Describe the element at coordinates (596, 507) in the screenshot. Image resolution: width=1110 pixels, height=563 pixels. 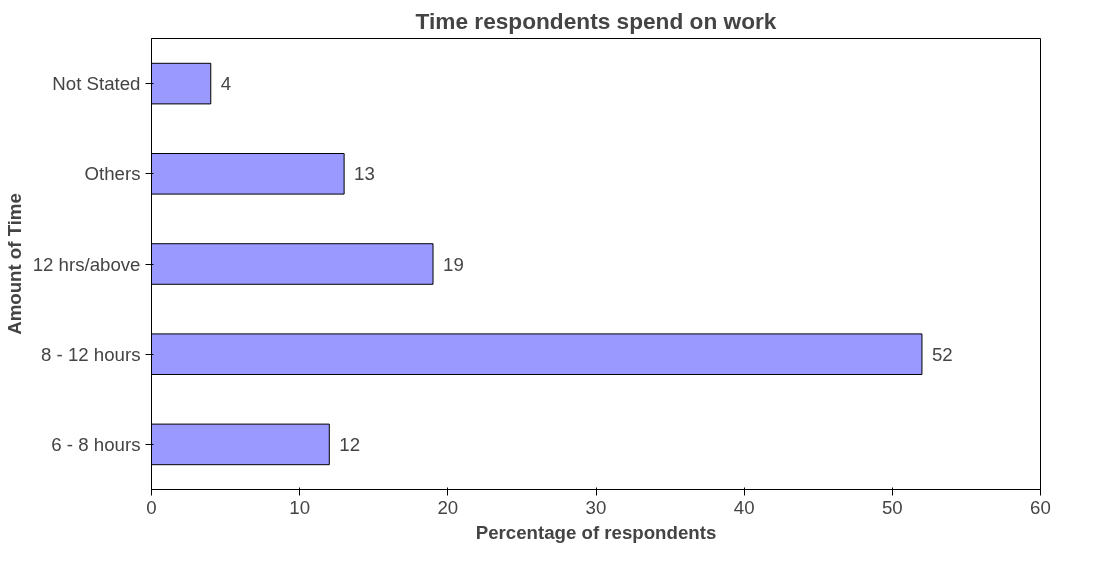
I see `x-tick-label: 30` at that location.